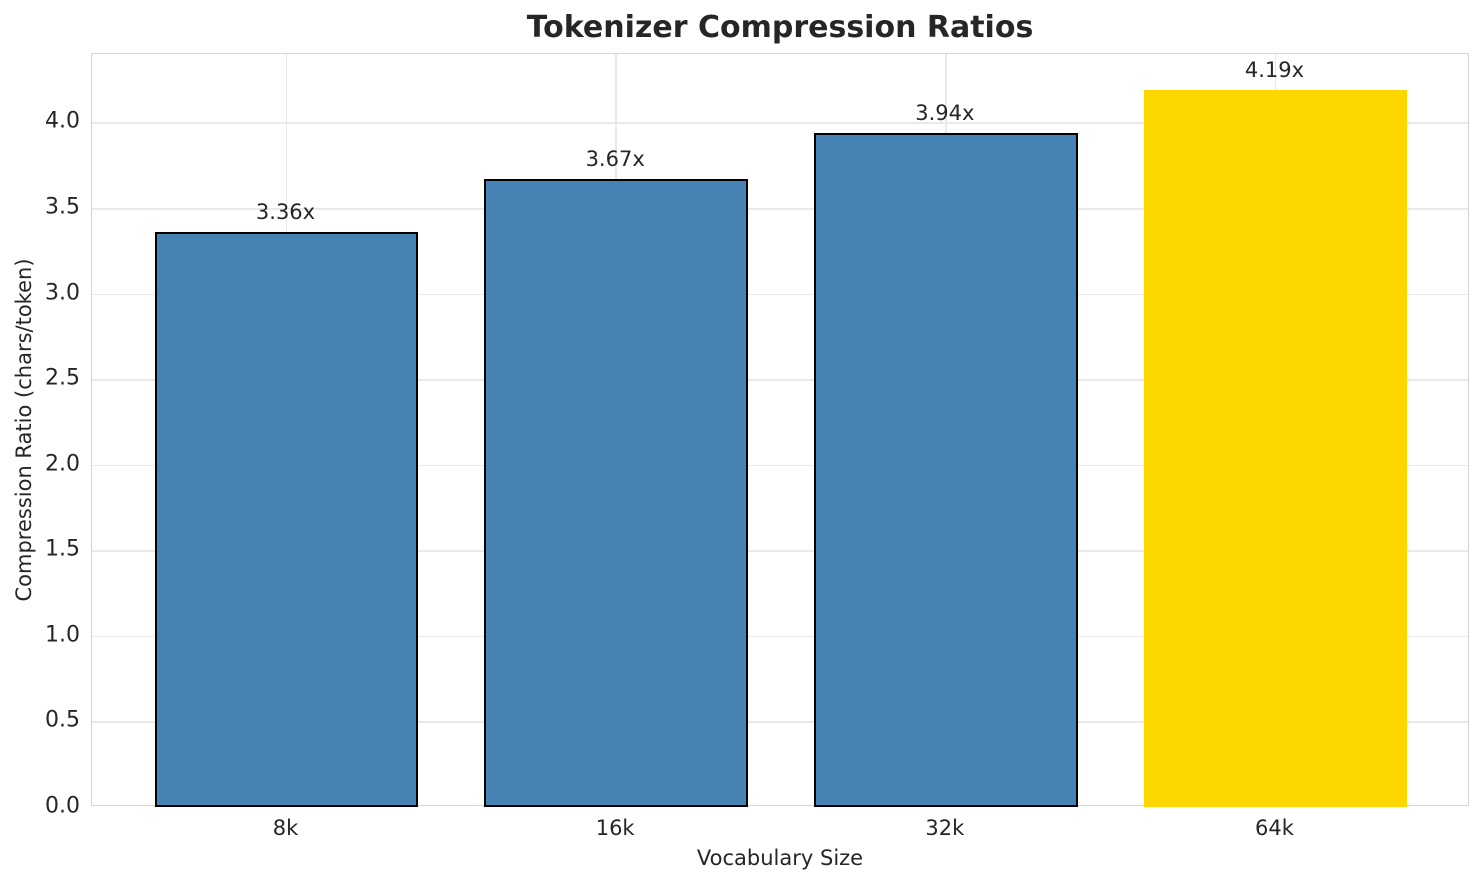 The height and width of the screenshot is (885, 1484). I want to click on bar-64k, so click(1275, 448).